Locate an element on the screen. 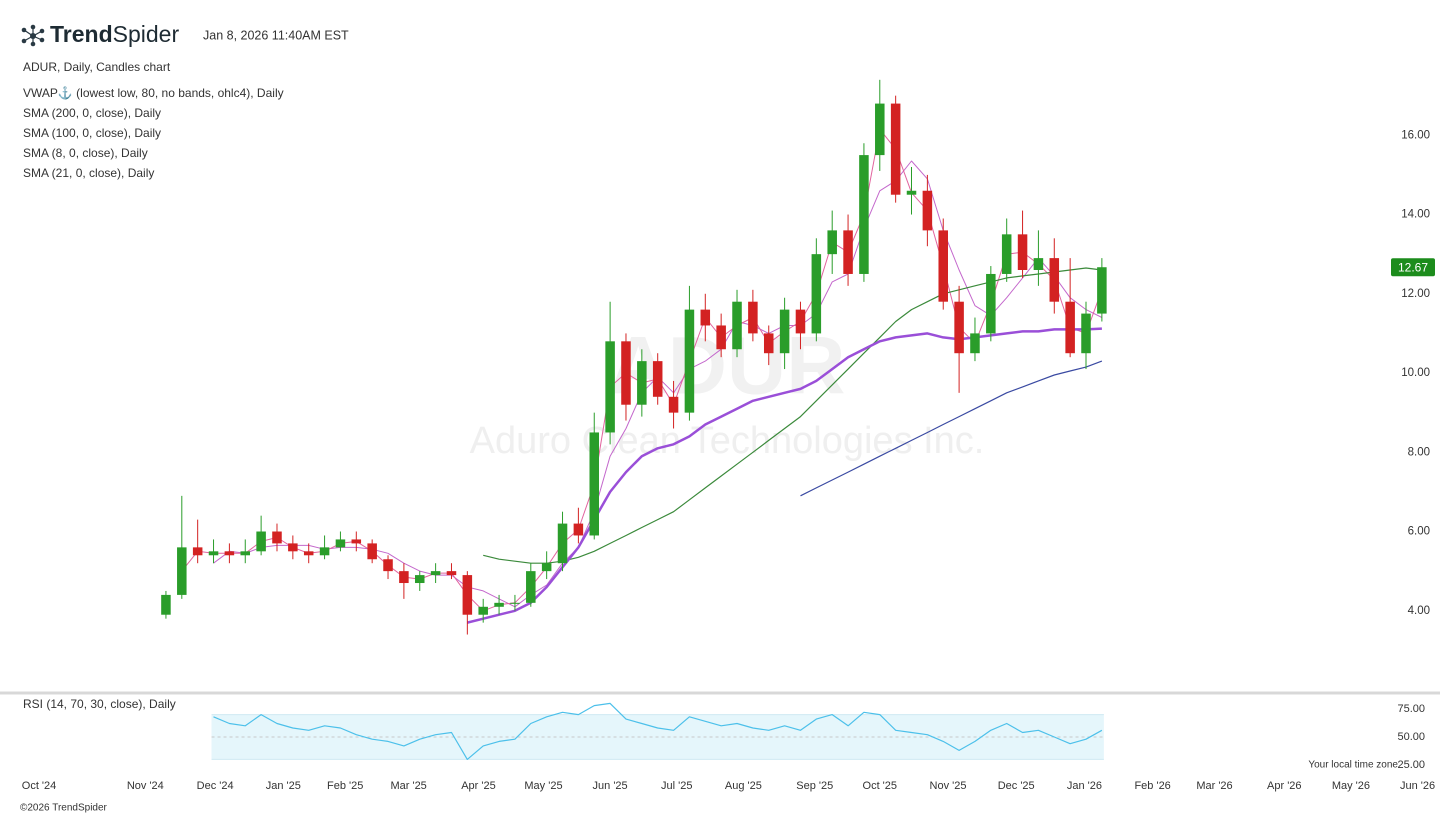  x-tick-label: Oct '25 is located at coordinates (880, 786).